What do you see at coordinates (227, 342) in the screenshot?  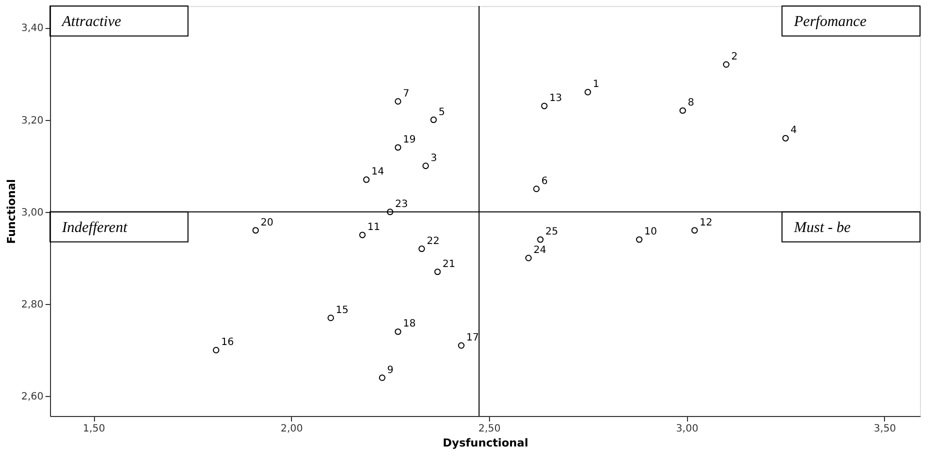 I see `annotation: 16` at bounding box center [227, 342].